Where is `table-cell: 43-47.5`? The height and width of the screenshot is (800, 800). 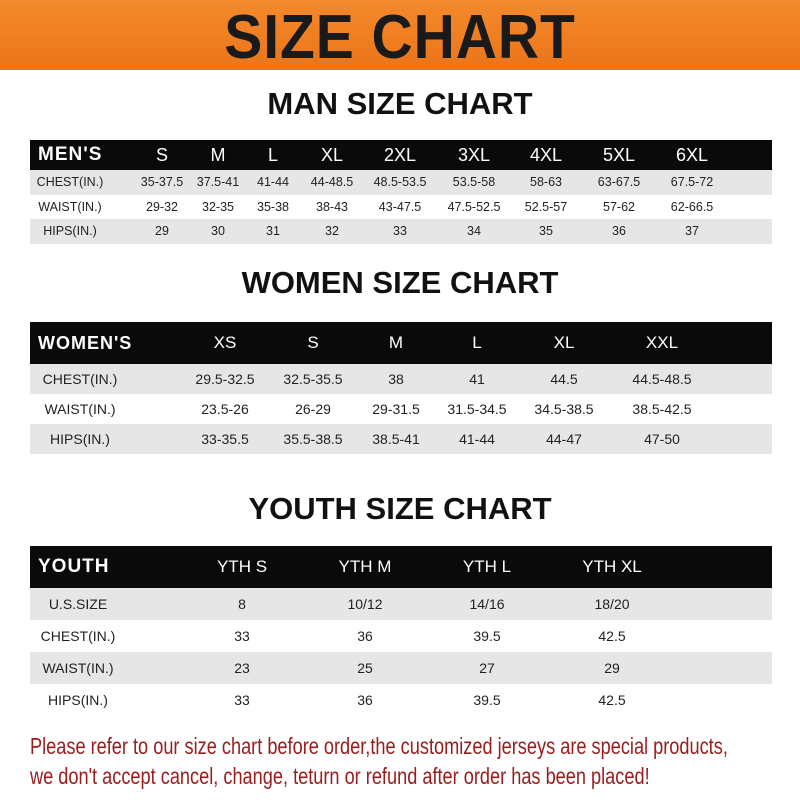 table-cell: 43-47.5 is located at coordinates (400, 206).